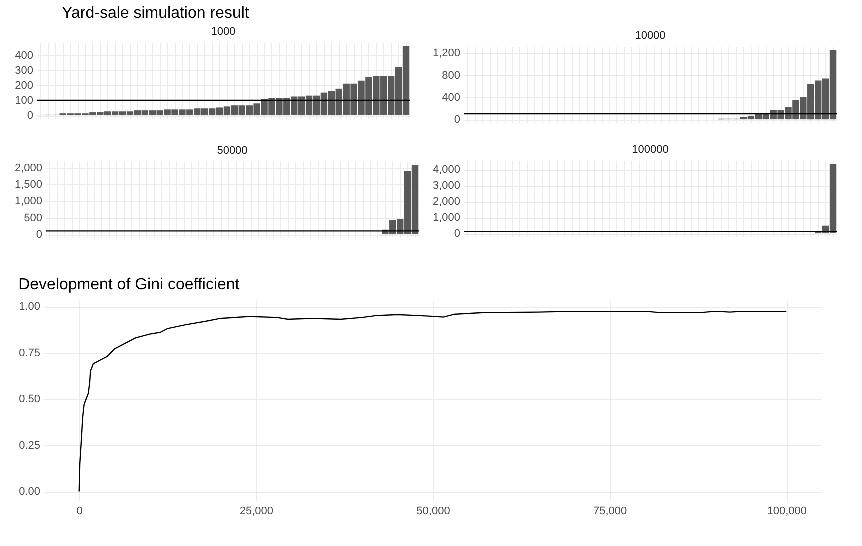  I want to click on y-tick-label: 0.25, so click(29, 446).